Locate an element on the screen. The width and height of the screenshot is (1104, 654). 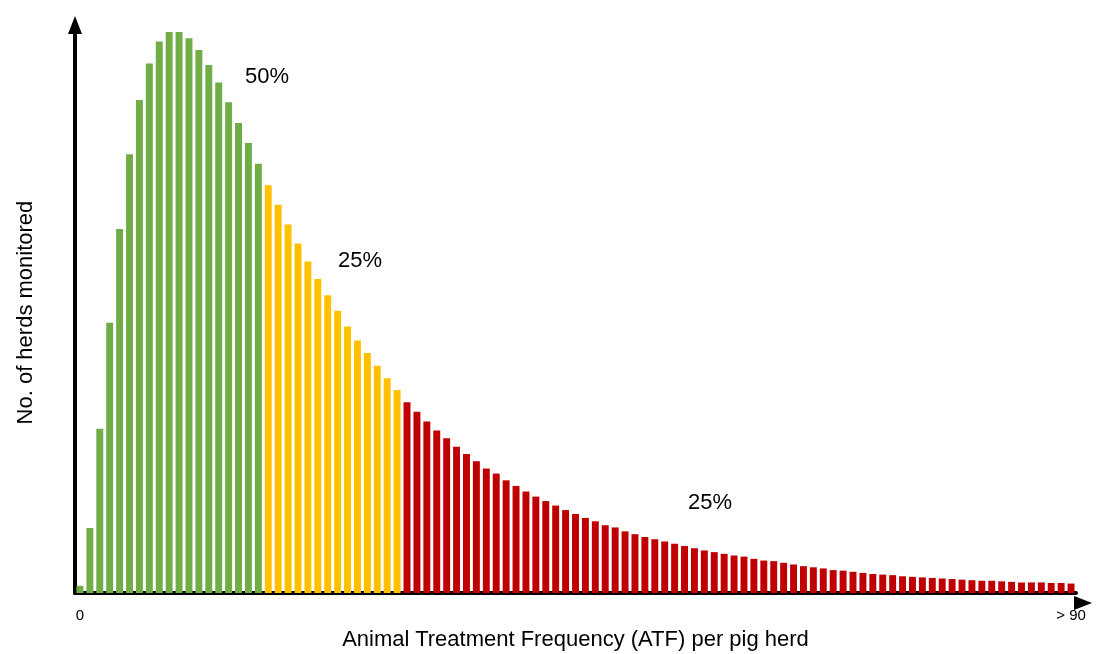
x-axis-title: Animal Treatment Frequency (ATF) per pig herd is located at coordinates (575, 638).